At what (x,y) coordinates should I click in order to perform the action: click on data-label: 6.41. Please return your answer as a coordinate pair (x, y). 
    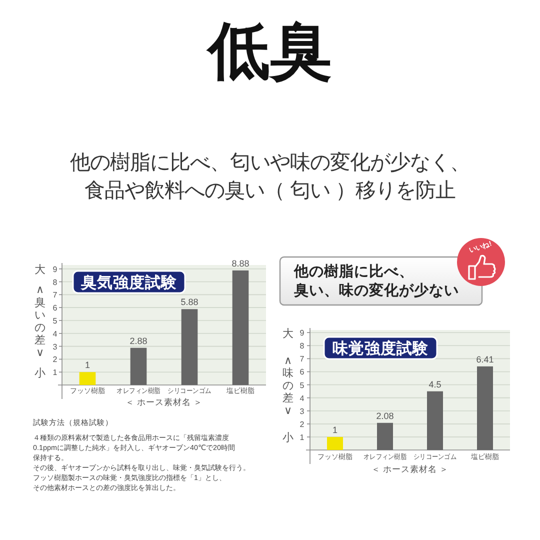
    Looking at the image, I should click on (485, 359).